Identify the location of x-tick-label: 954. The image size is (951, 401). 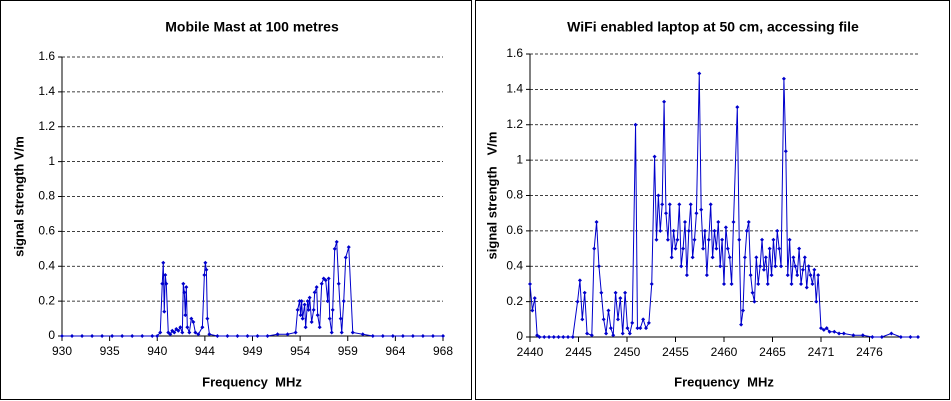
(300, 351).